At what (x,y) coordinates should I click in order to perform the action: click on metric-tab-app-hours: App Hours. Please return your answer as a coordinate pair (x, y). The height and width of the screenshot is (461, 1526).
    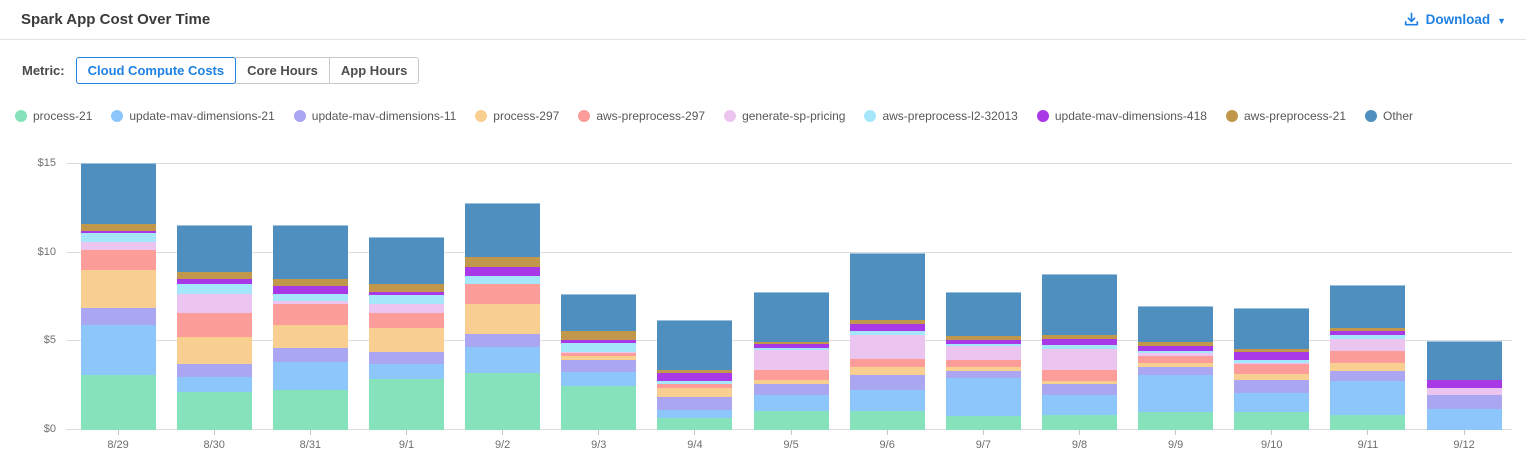
    Looking at the image, I should click on (374, 70).